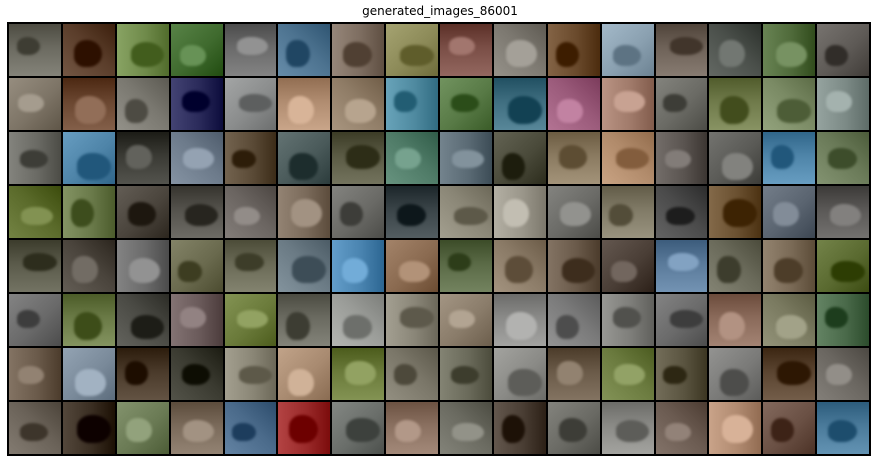 The height and width of the screenshot is (465, 880). What do you see at coordinates (440, 11) in the screenshot?
I see `figure-title: generated_images_86001` at bounding box center [440, 11].